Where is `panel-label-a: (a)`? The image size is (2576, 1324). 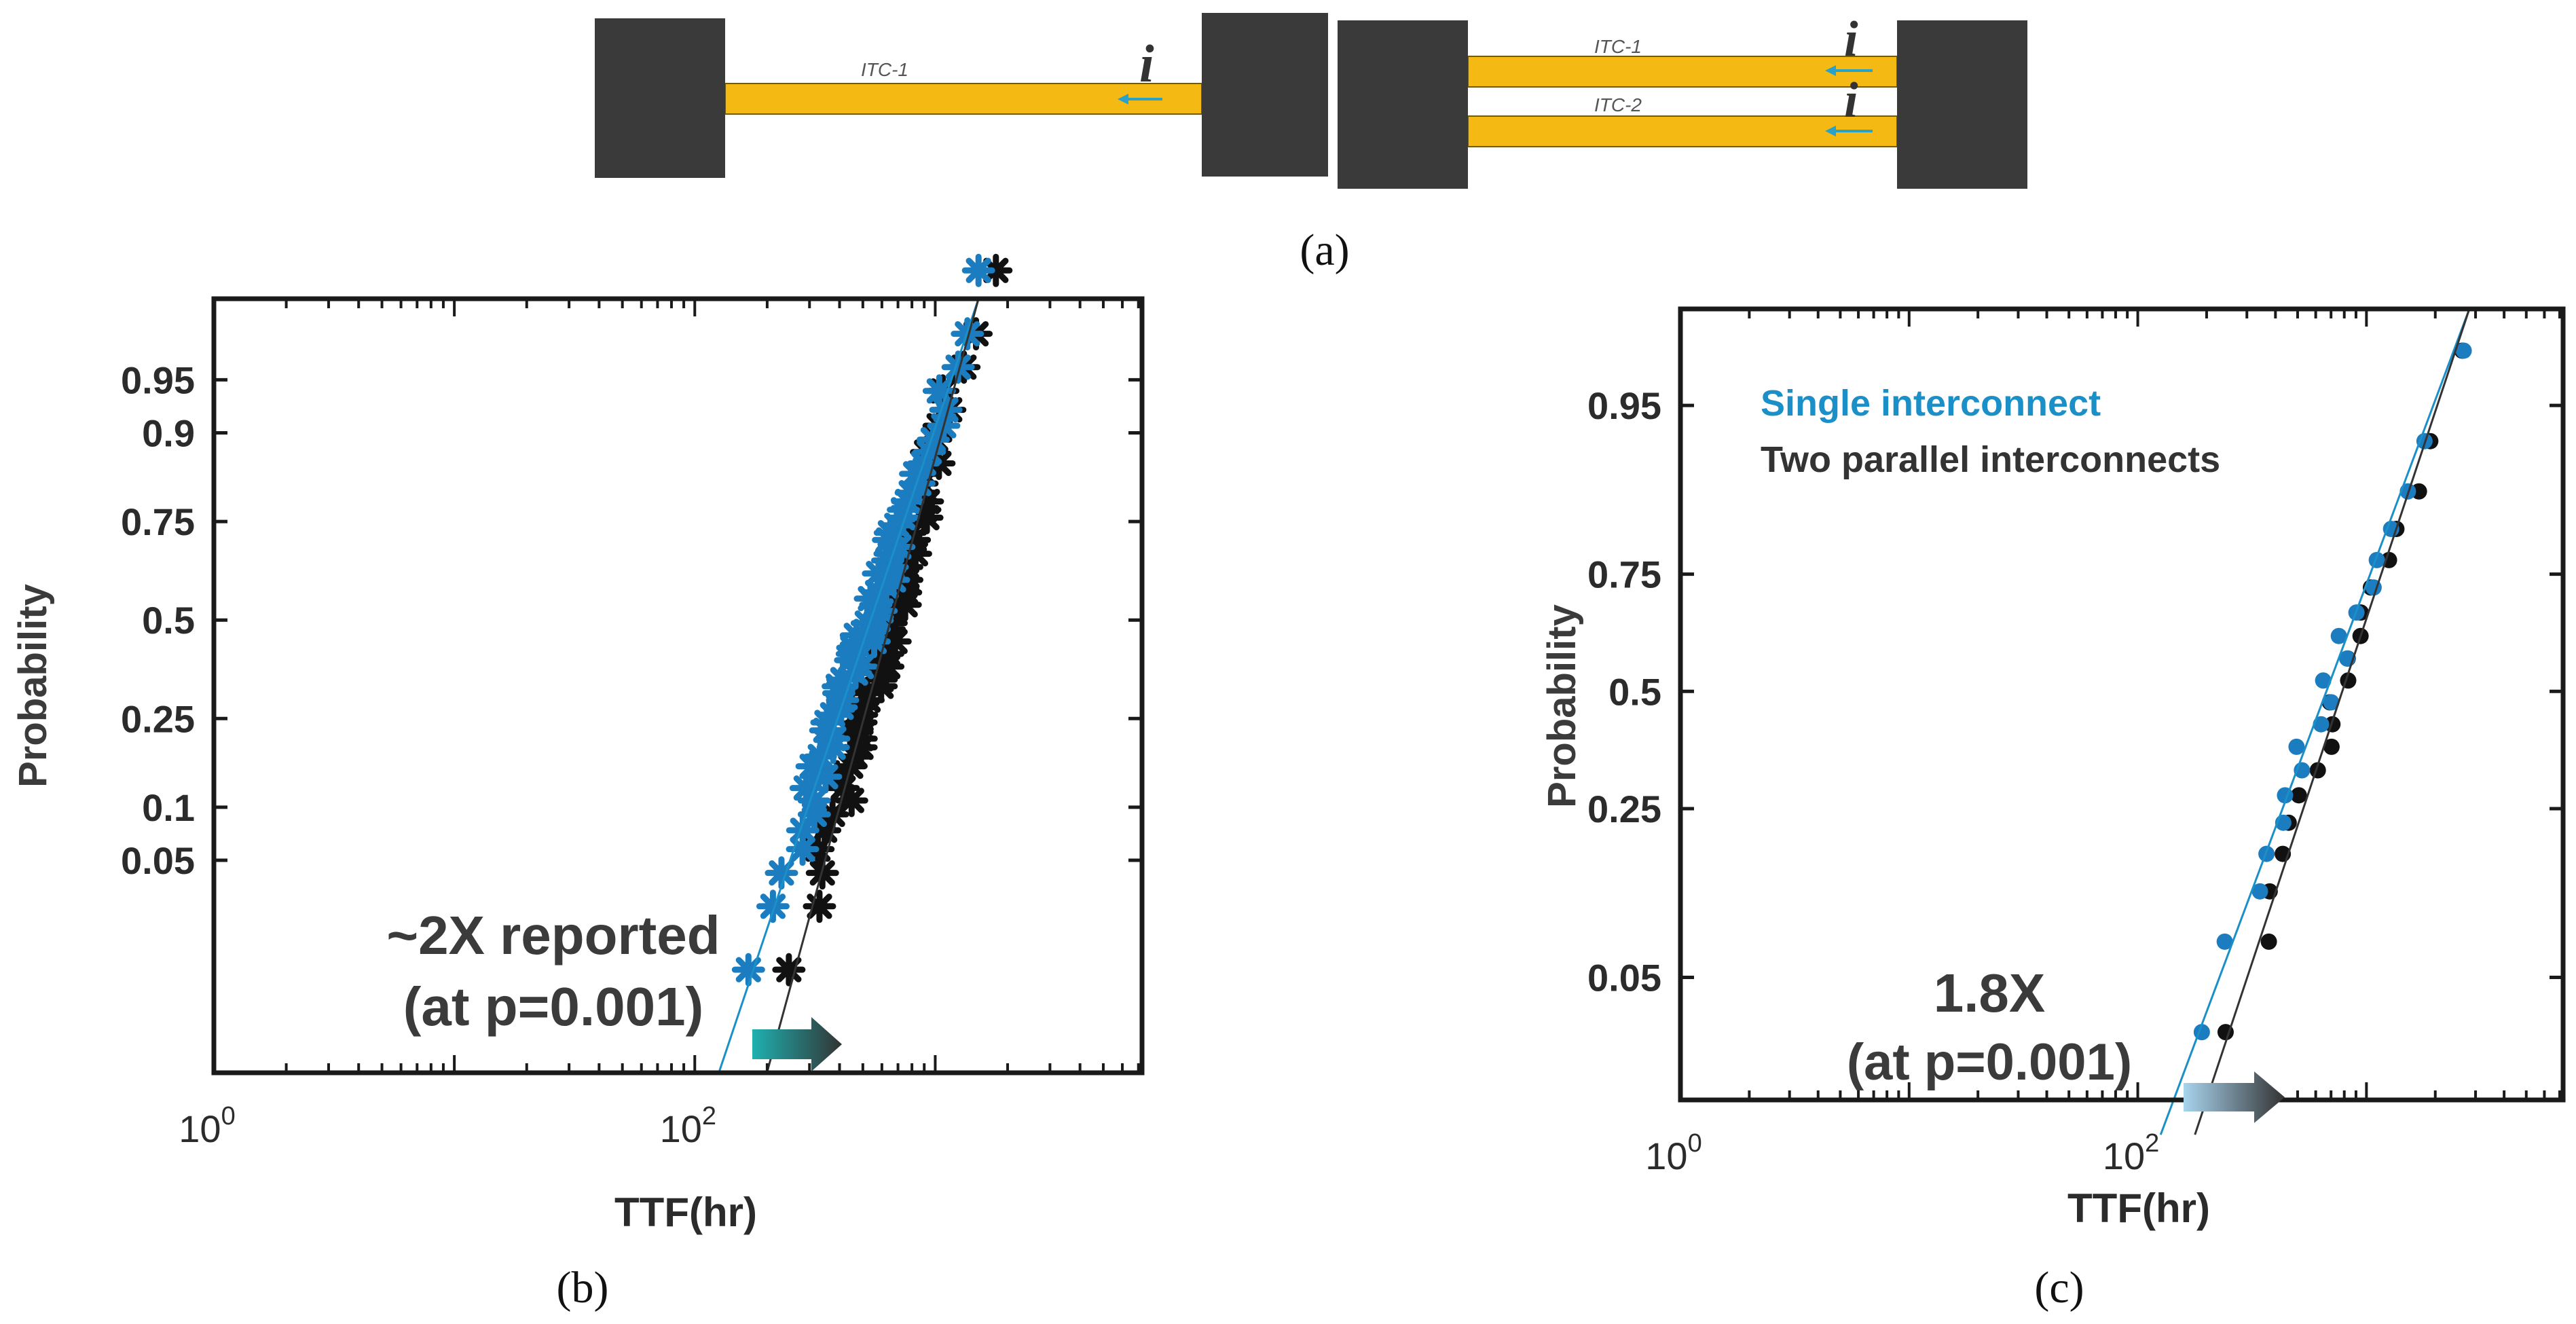 panel-label-a: (a) is located at coordinates (1324, 250).